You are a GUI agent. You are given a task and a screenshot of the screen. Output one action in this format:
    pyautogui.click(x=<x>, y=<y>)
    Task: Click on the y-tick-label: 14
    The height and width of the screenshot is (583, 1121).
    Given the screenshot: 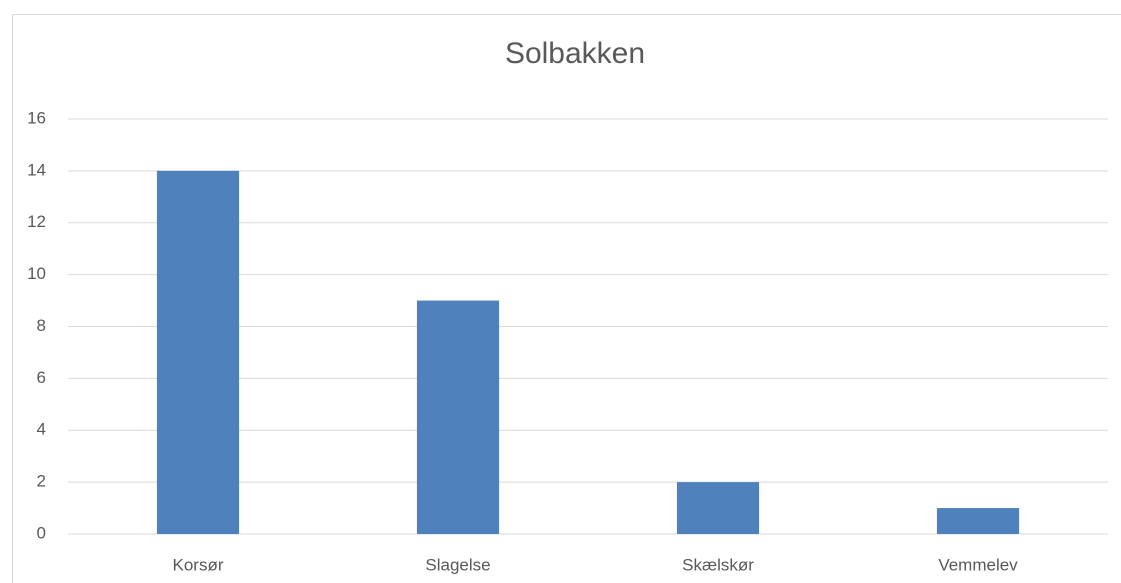 What is the action you would take?
    pyautogui.click(x=36, y=169)
    